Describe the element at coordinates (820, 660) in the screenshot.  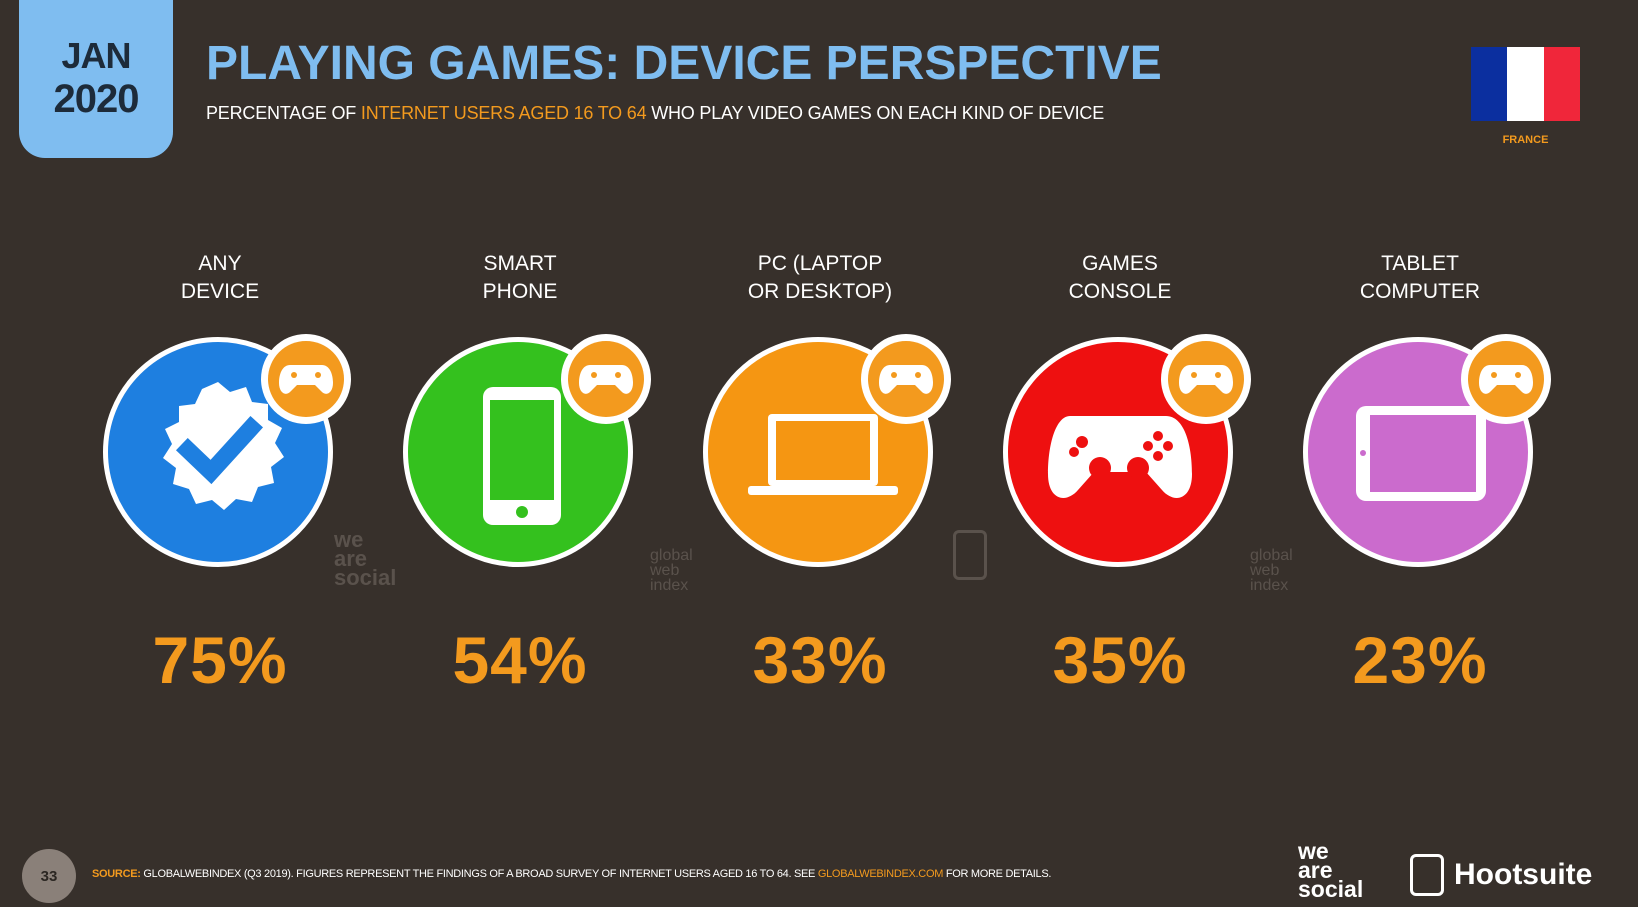
I see `device-value-pc: 33%` at that location.